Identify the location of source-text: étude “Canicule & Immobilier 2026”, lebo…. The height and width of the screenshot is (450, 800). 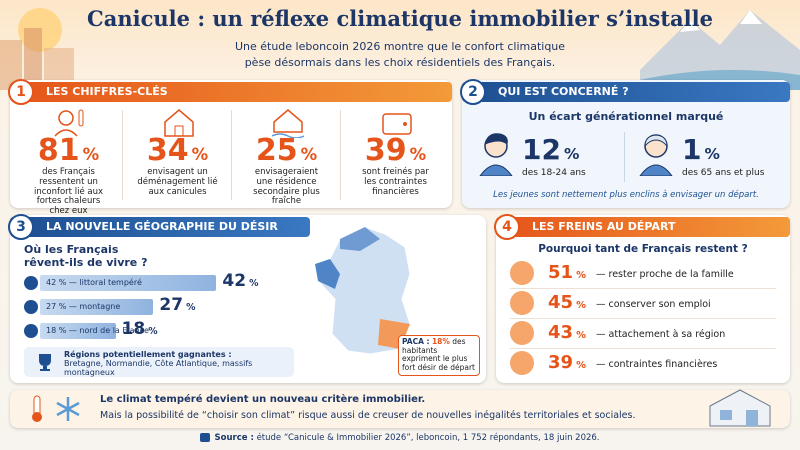
(428, 438).